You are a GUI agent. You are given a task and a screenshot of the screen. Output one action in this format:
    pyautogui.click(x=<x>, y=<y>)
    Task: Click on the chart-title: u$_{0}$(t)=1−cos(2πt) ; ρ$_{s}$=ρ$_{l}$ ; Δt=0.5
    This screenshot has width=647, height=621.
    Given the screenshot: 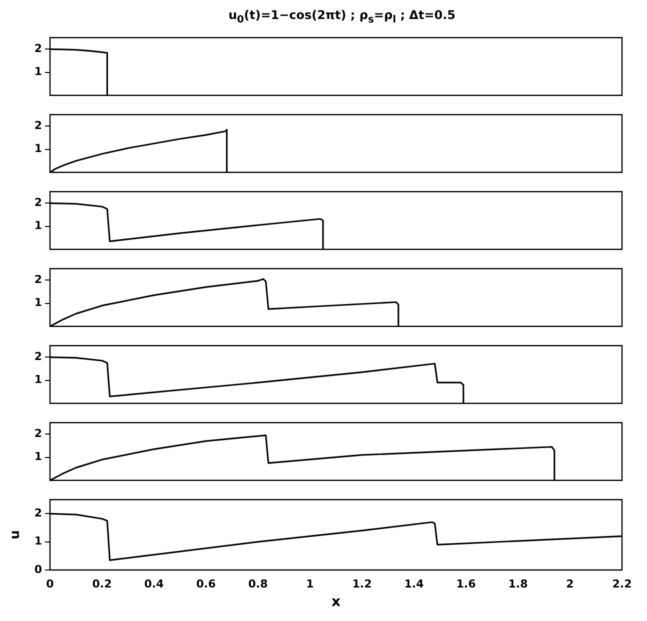 What is the action you would take?
    pyautogui.click(x=342, y=18)
    